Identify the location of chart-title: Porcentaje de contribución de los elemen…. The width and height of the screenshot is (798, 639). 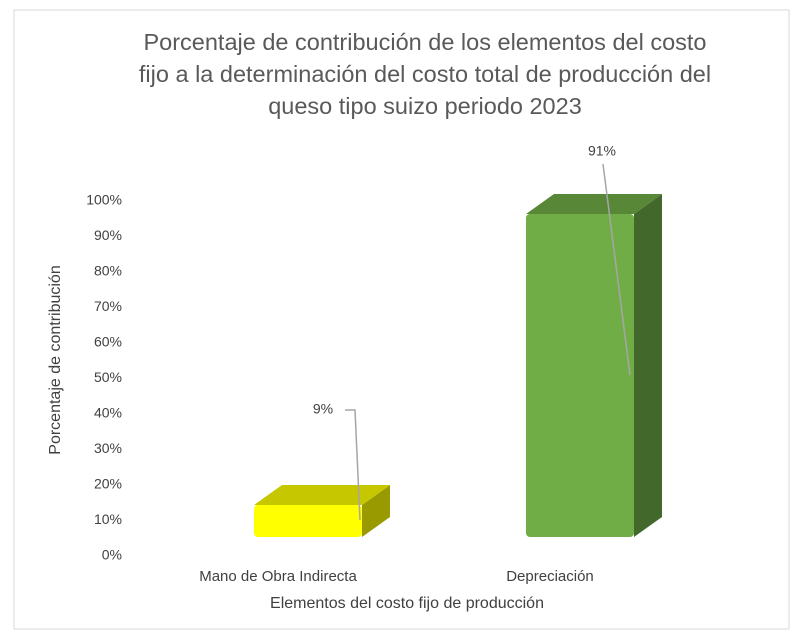
(425, 74).